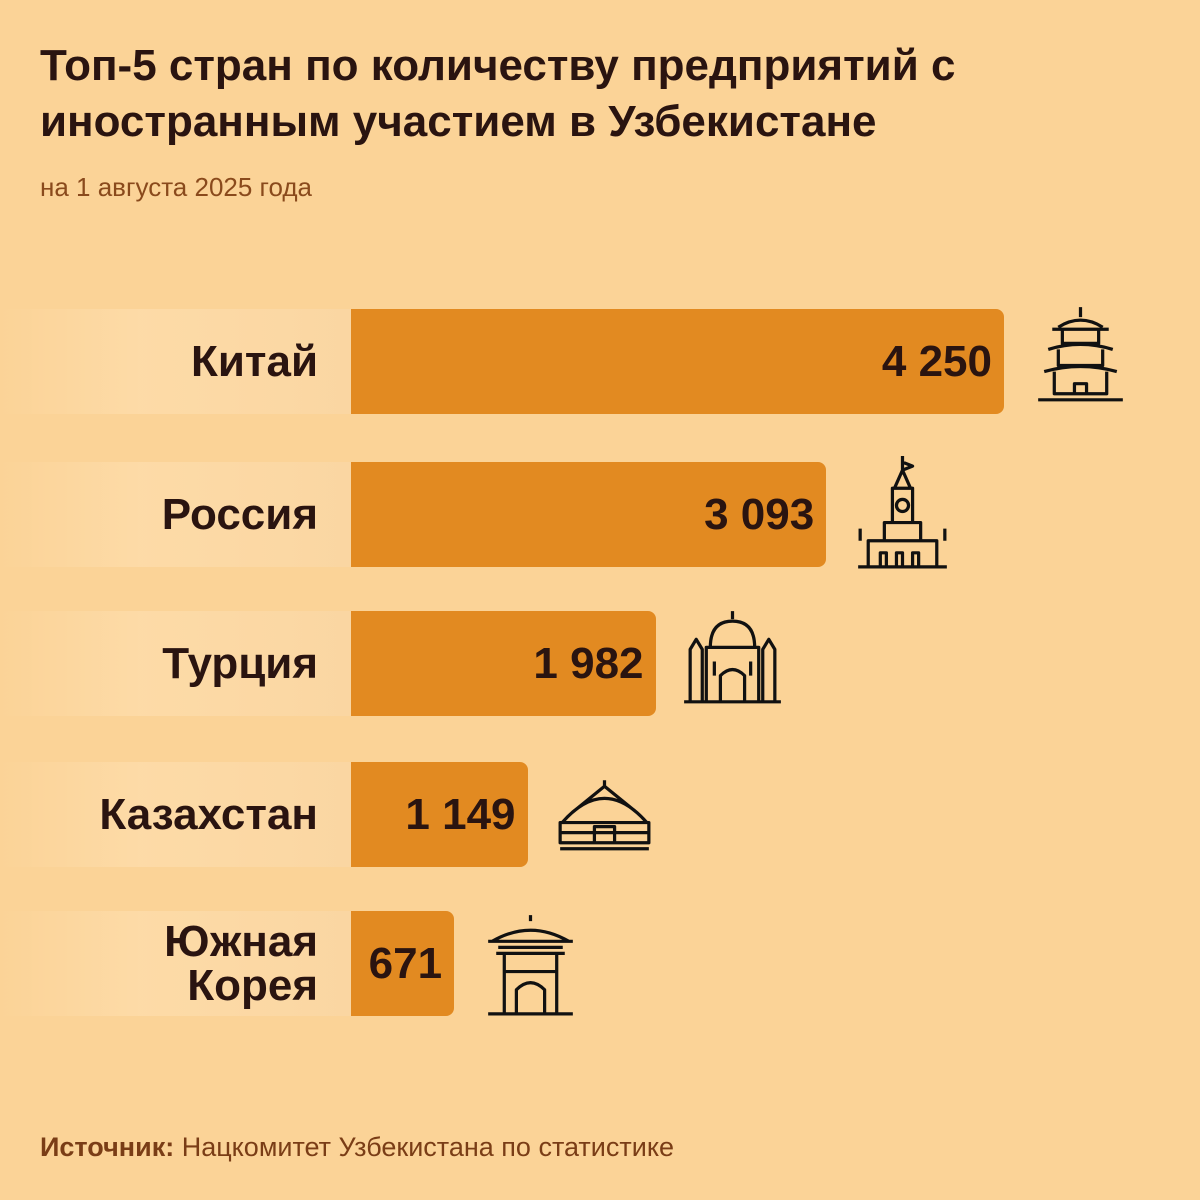 This screenshot has width=1200, height=1200. Describe the element at coordinates (677, 361) in the screenshot. I see `bar: 4 250` at that location.